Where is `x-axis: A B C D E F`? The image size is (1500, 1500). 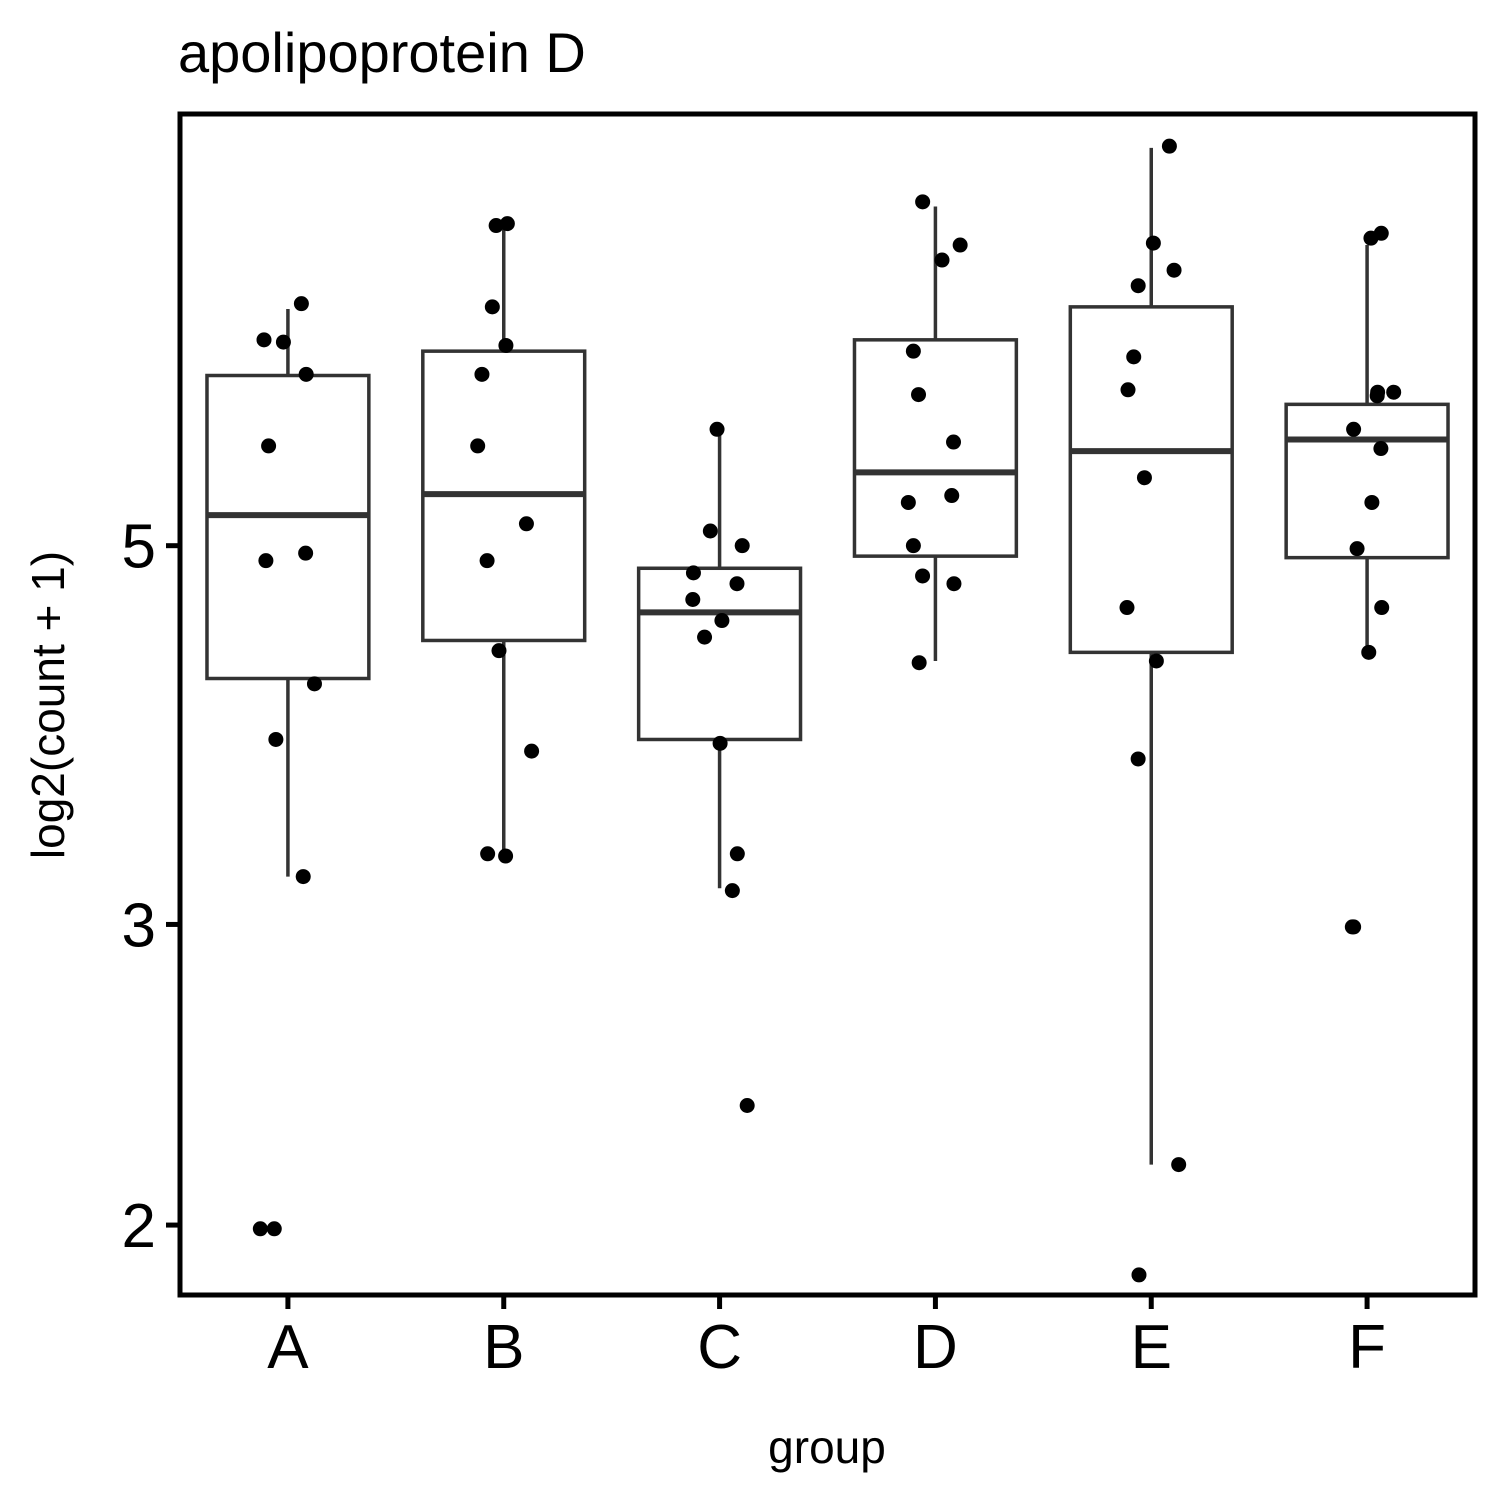 x-axis: A B C D E F is located at coordinates (826, 1339).